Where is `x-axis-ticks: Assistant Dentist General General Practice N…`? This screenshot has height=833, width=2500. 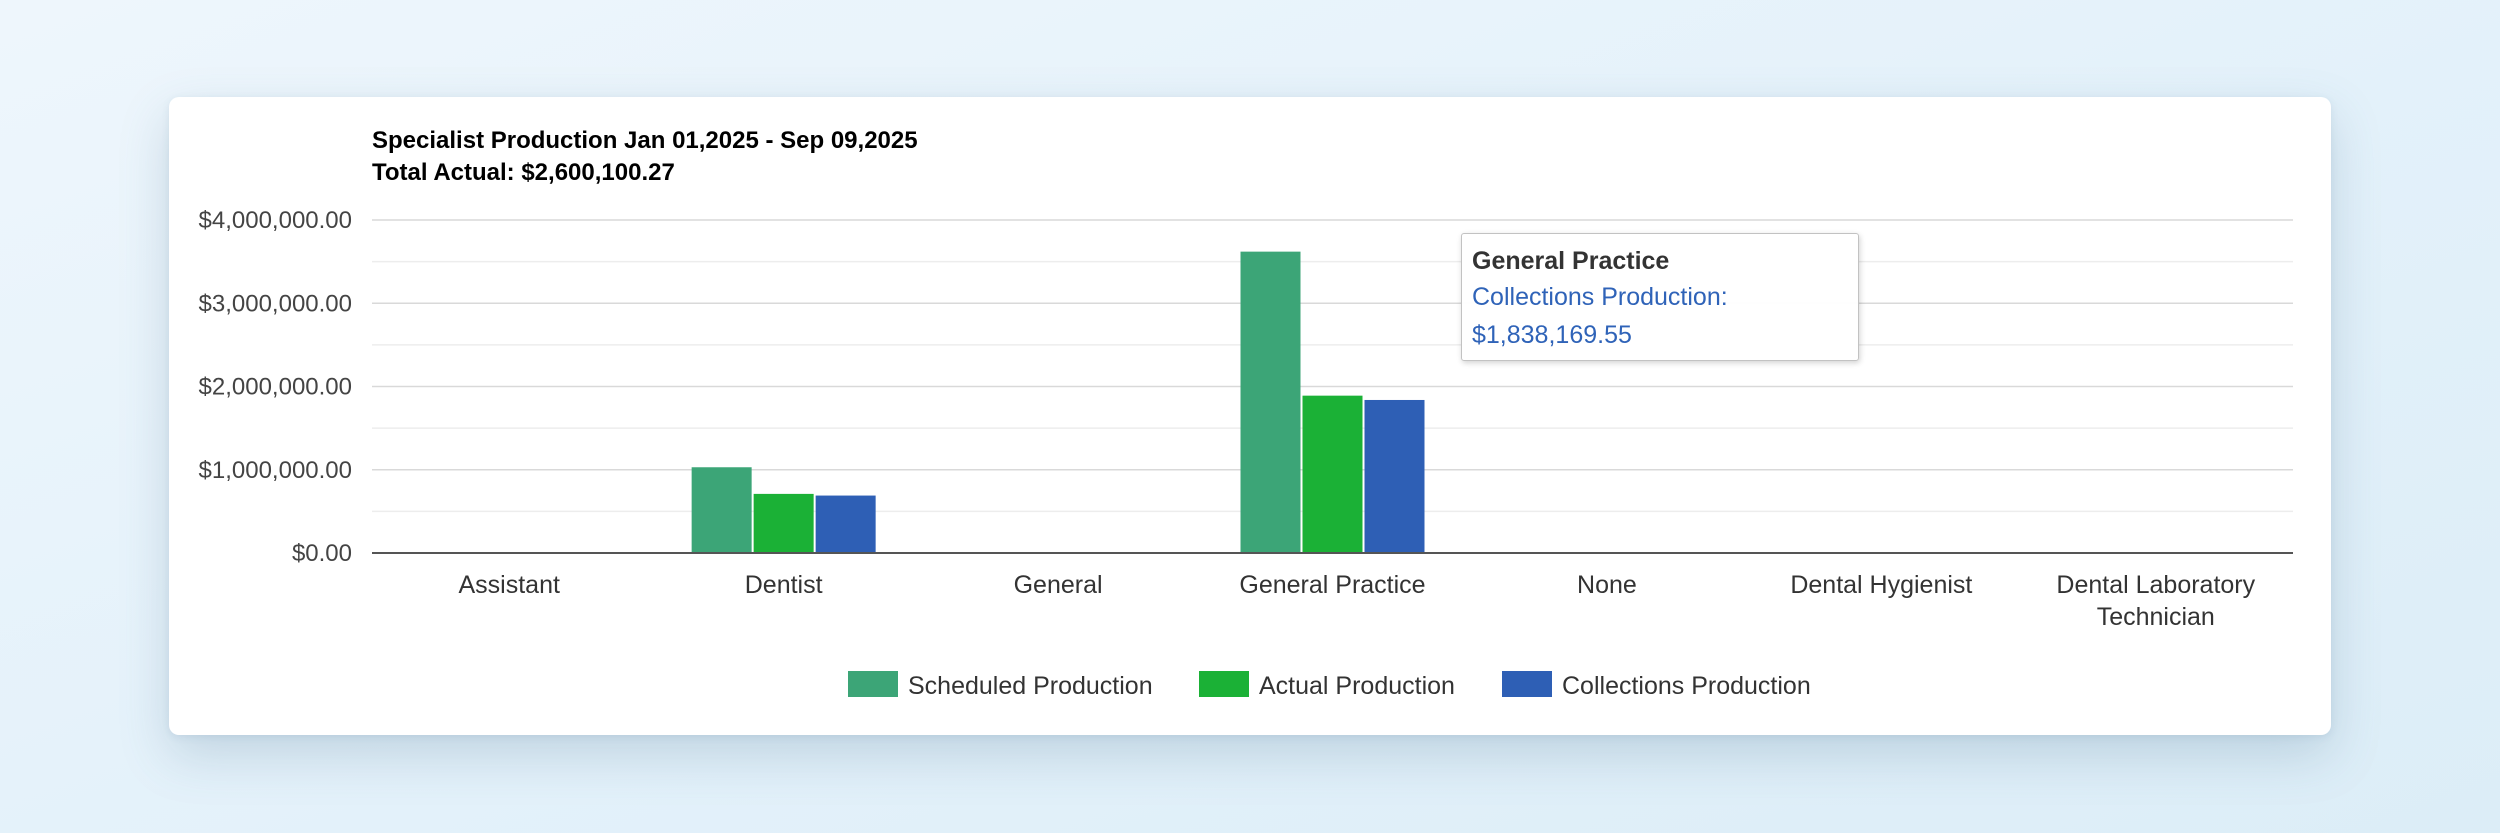
x-axis-ticks: Assistant Dentist General General Practice N… is located at coordinates (1356, 601).